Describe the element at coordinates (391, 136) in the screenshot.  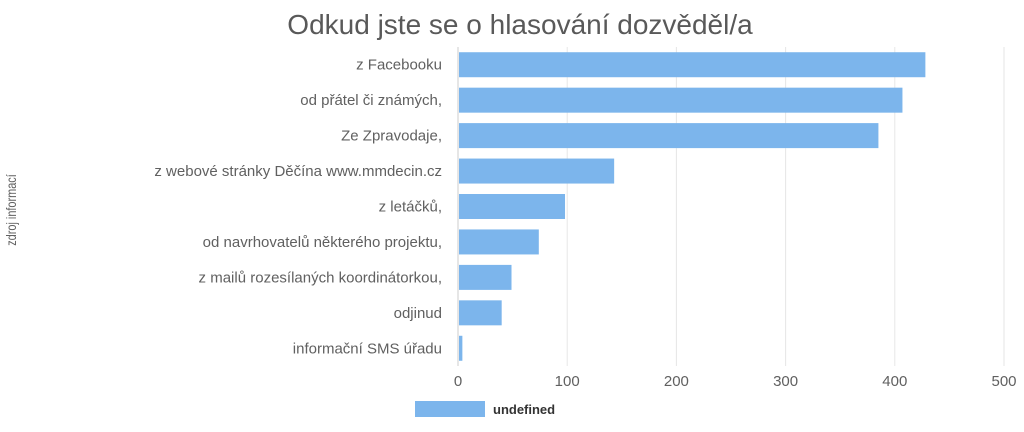
I see `category-label: Ze Zpravodaje,` at that location.